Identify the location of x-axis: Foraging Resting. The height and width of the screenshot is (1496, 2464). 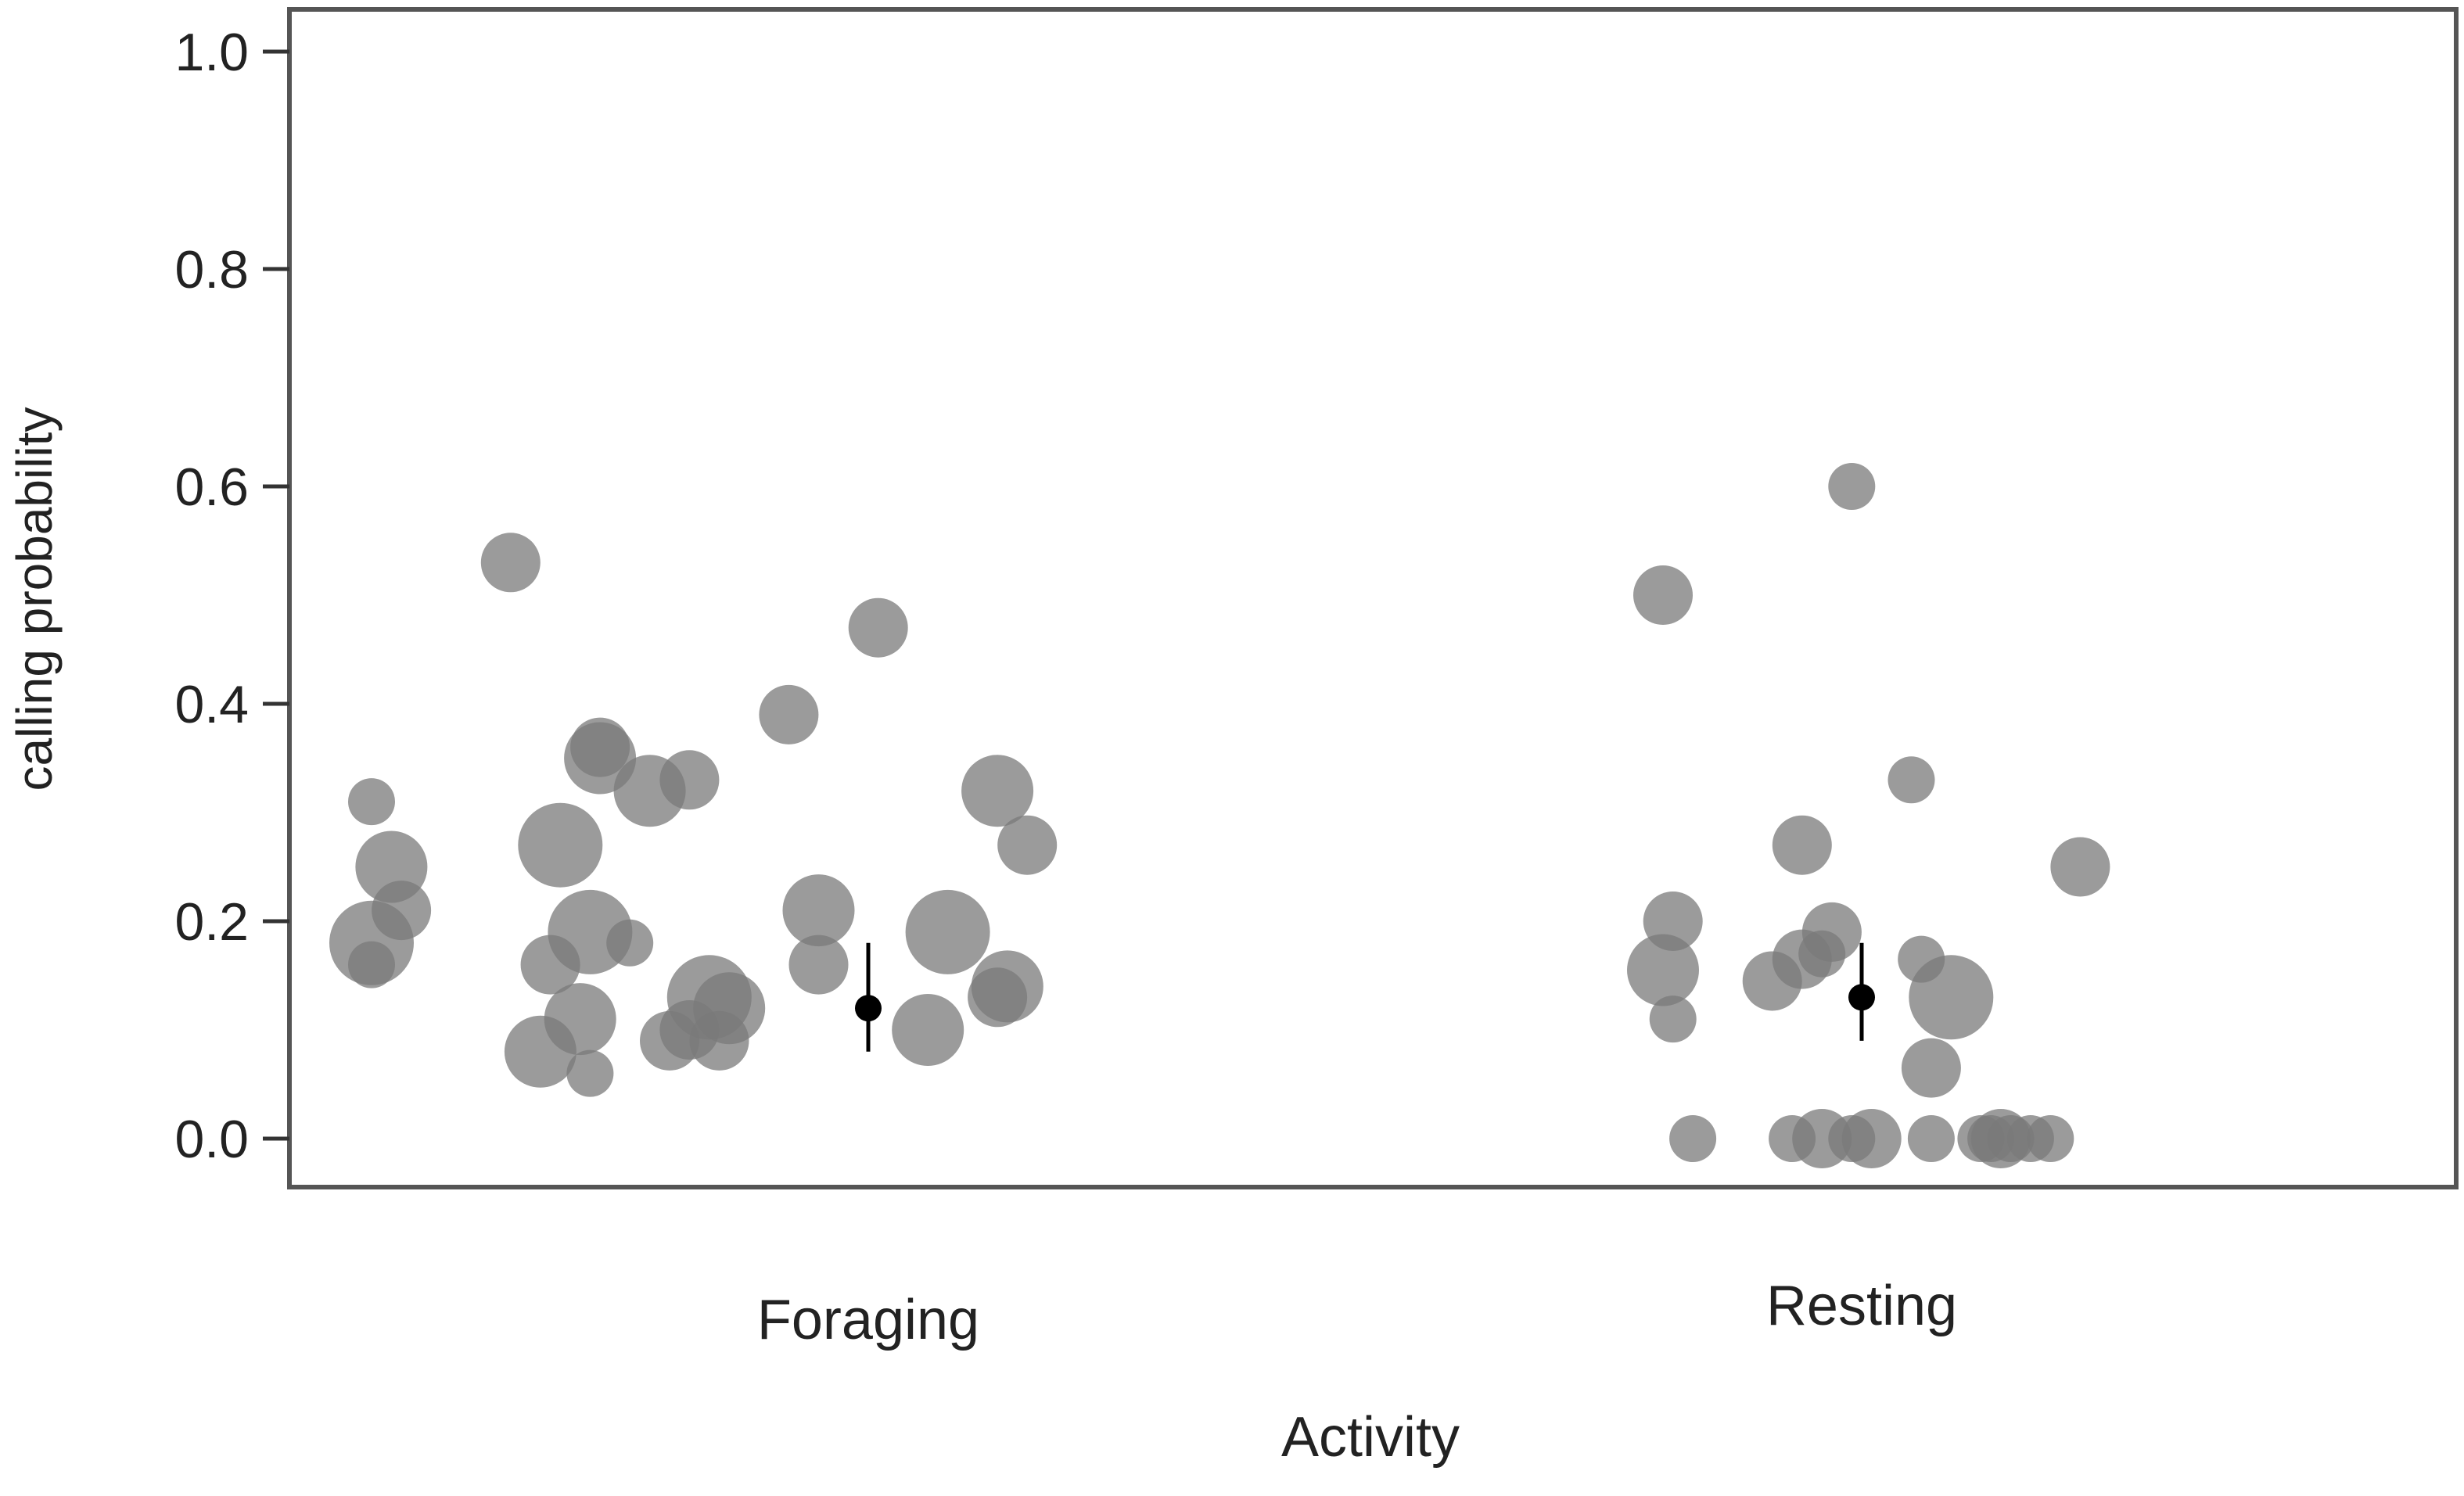
(1357, 1313).